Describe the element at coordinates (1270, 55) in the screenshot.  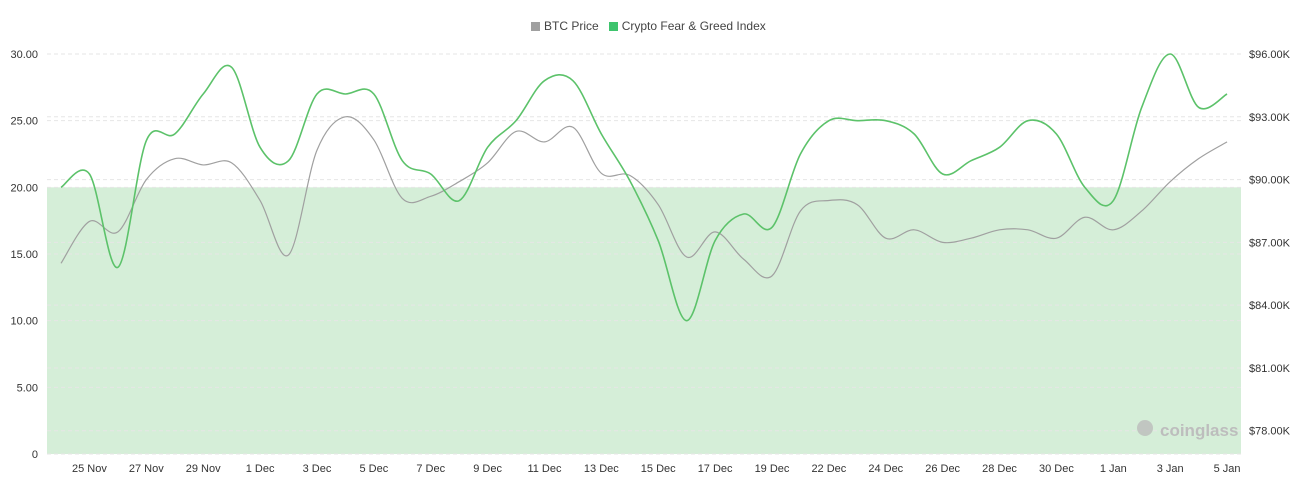
I see `right-tick-label: $96.00K` at that location.